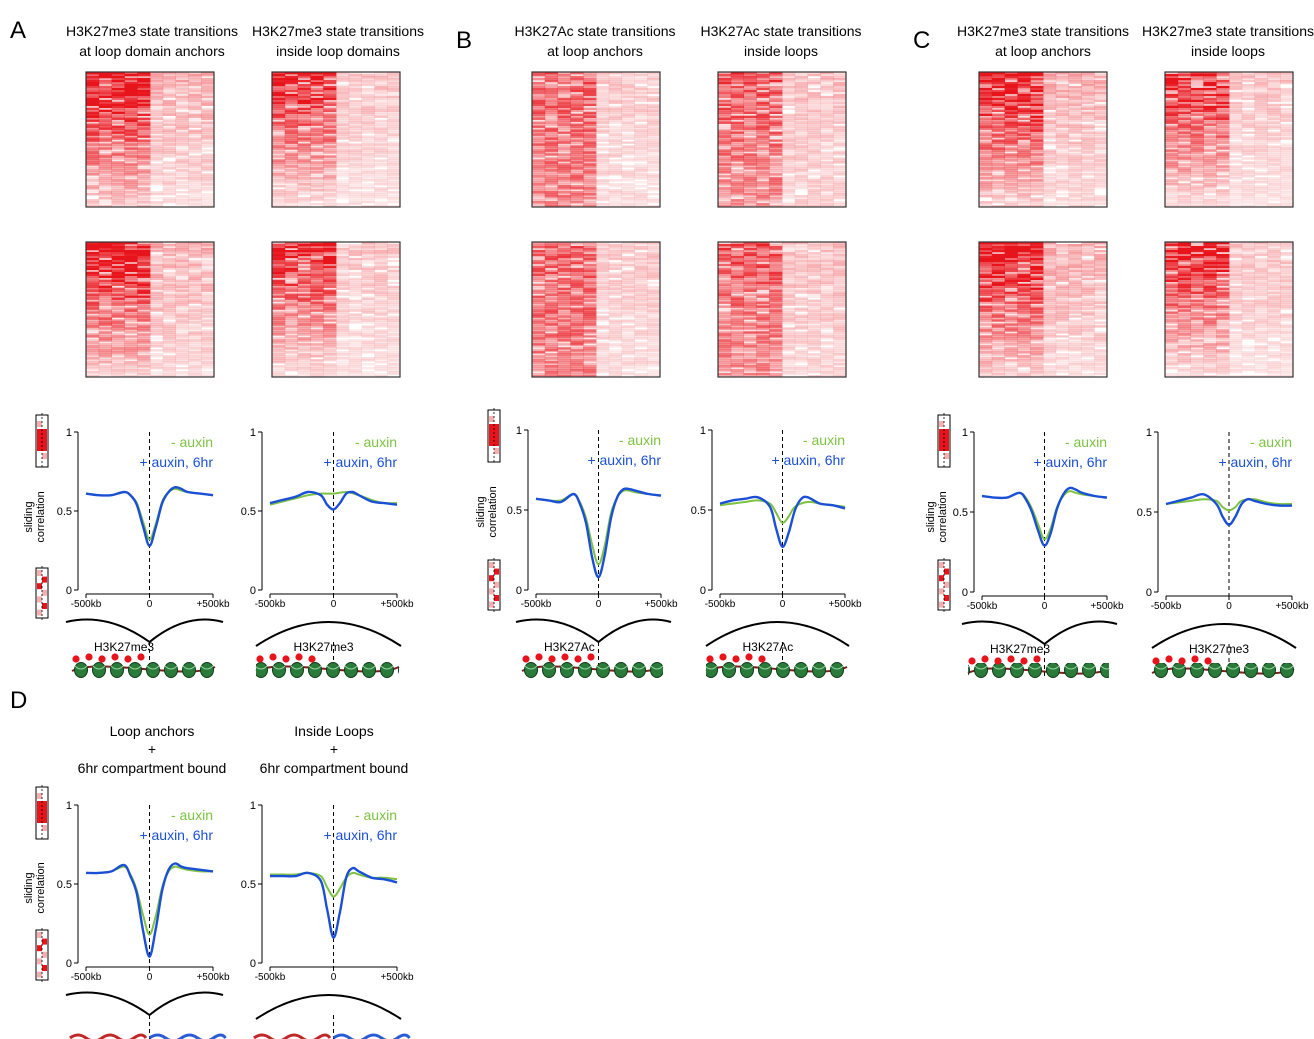  Describe the element at coordinates (595, 51) in the screenshot. I see `title-b1-line2: at loop anchors` at that location.